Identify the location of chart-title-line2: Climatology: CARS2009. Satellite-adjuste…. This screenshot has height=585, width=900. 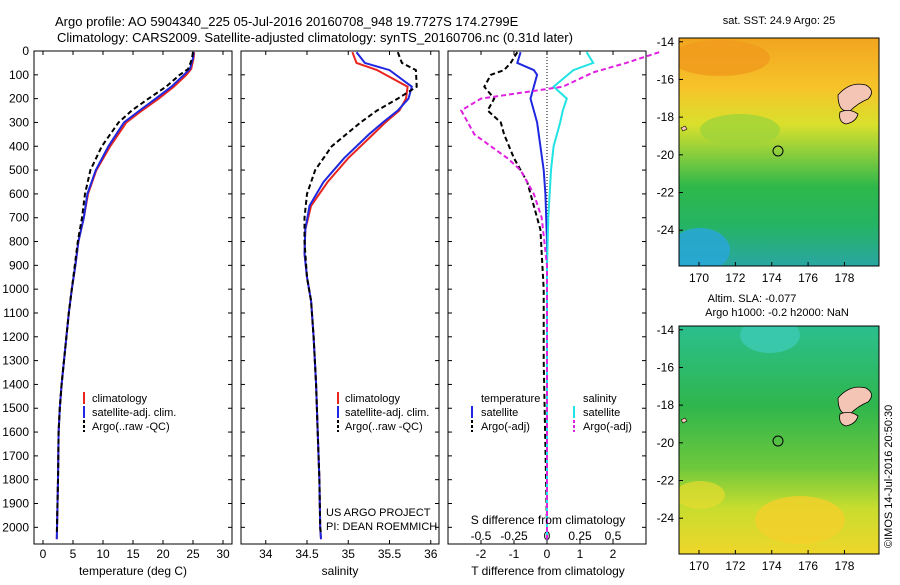
(315, 37).